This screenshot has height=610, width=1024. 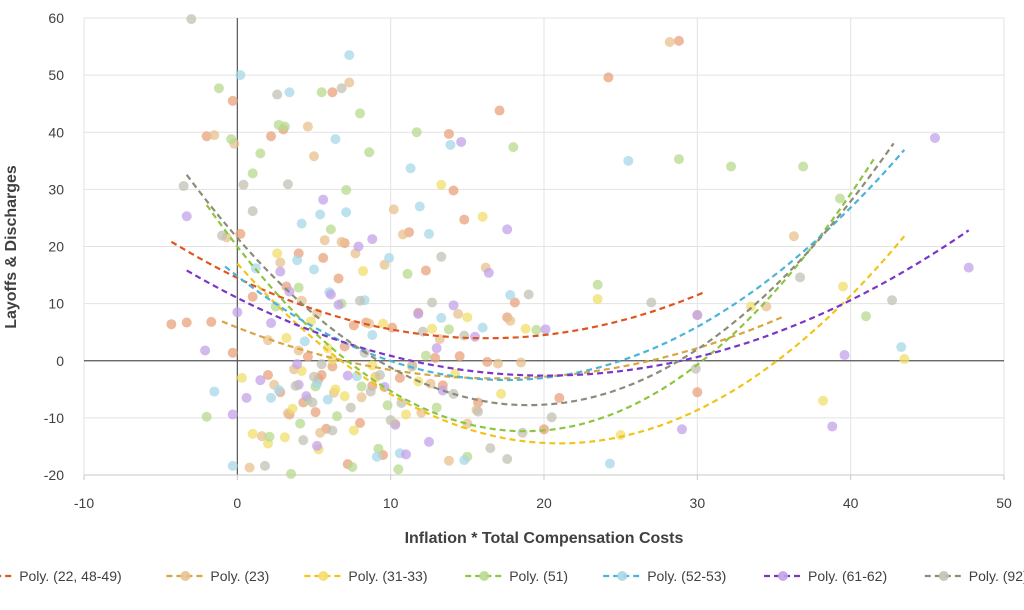 I want to click on x-tick-label: 30, so click(x=698, y=503).